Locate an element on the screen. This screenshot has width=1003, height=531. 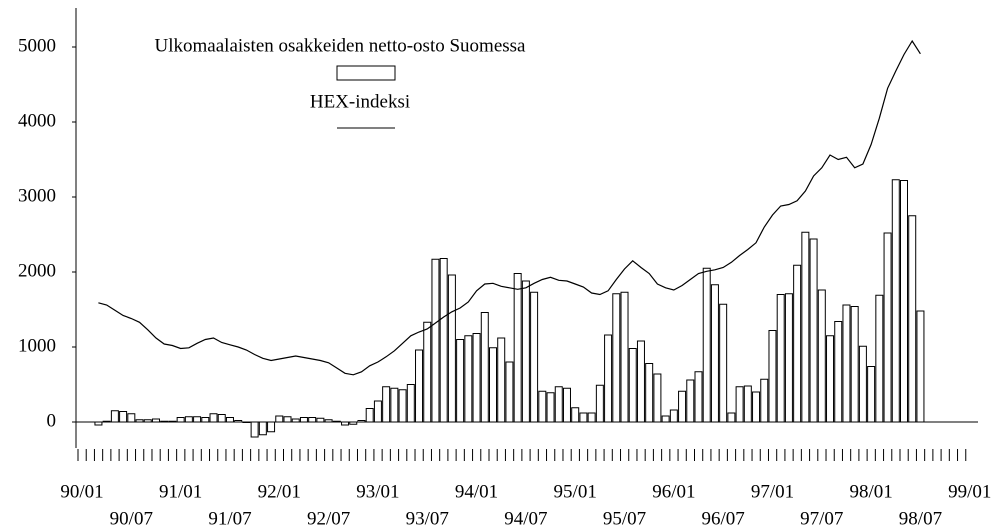
x-tick-label: 94/07 is located at coordinates (525, 518).